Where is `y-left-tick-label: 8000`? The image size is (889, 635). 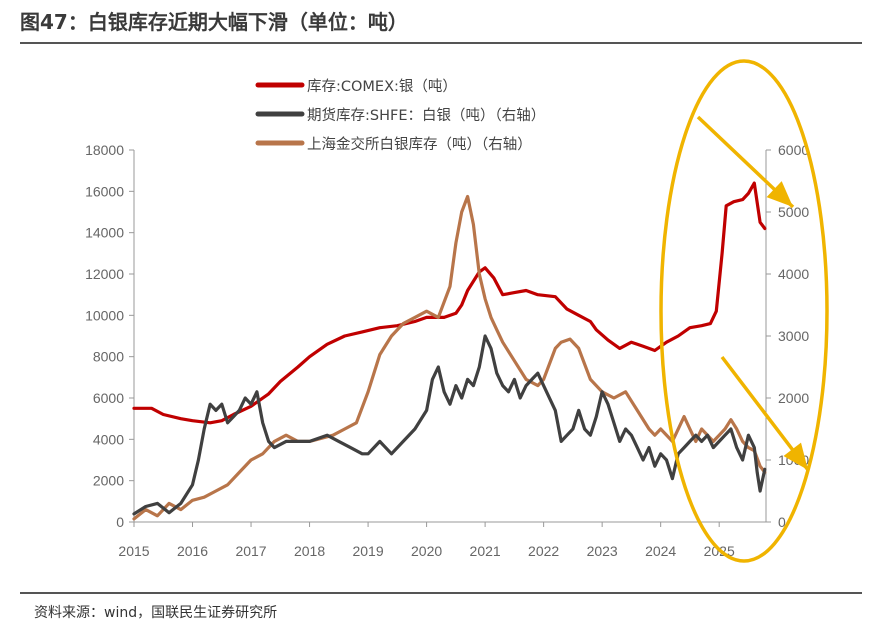 y-left-tick-label: 8000 is located at coordinates (108, 357).